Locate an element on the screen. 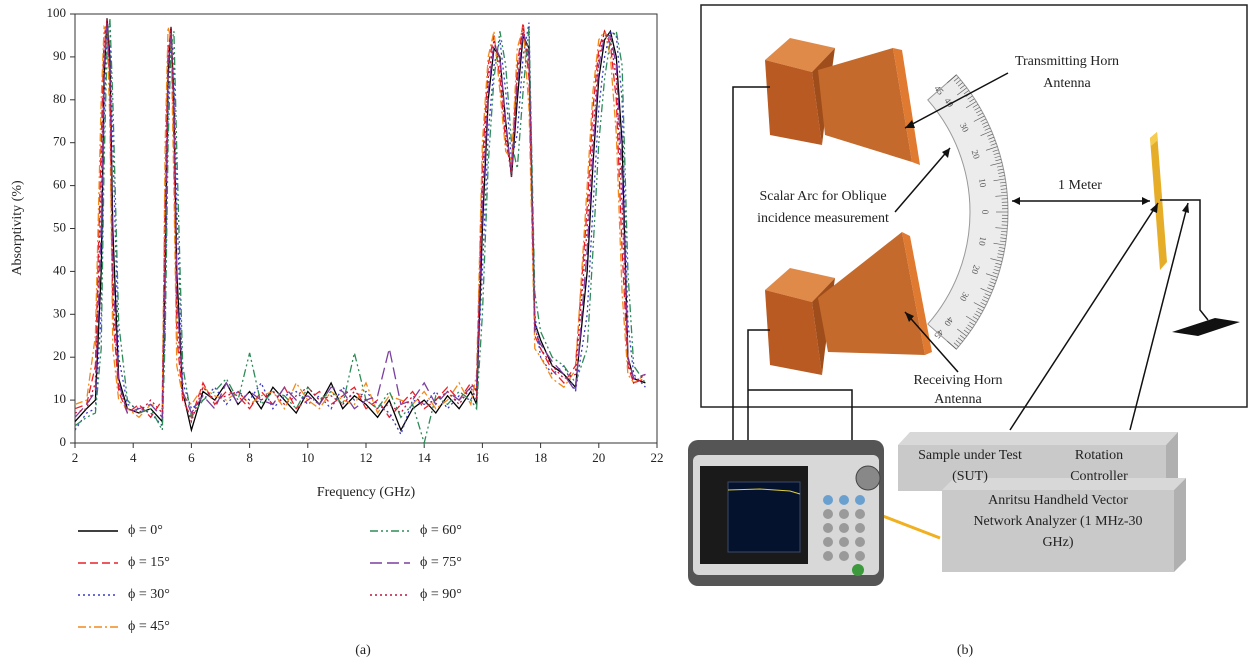  y-tick-label: 70 is located at coordinates (59, 141).